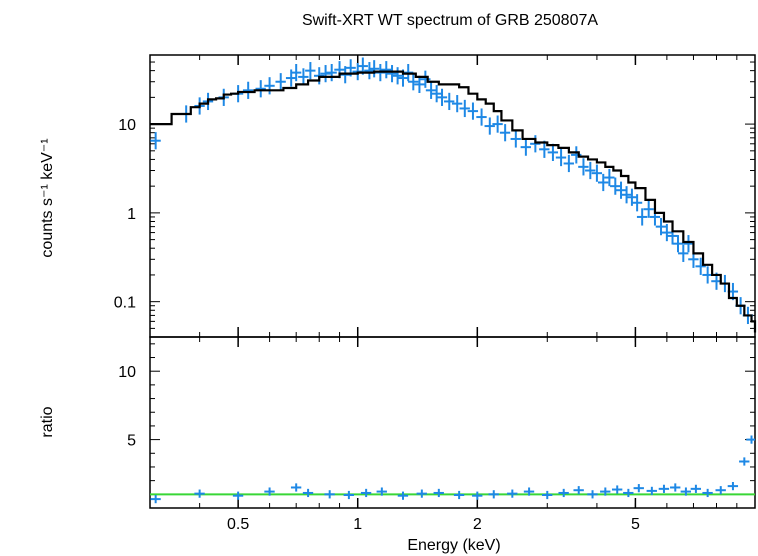 This screenshot has height=556, width=758. What do you see at coordinates (131, 214) in the screenshot?
I see `y-tick-label: 1` at bounding box center [131, 214].